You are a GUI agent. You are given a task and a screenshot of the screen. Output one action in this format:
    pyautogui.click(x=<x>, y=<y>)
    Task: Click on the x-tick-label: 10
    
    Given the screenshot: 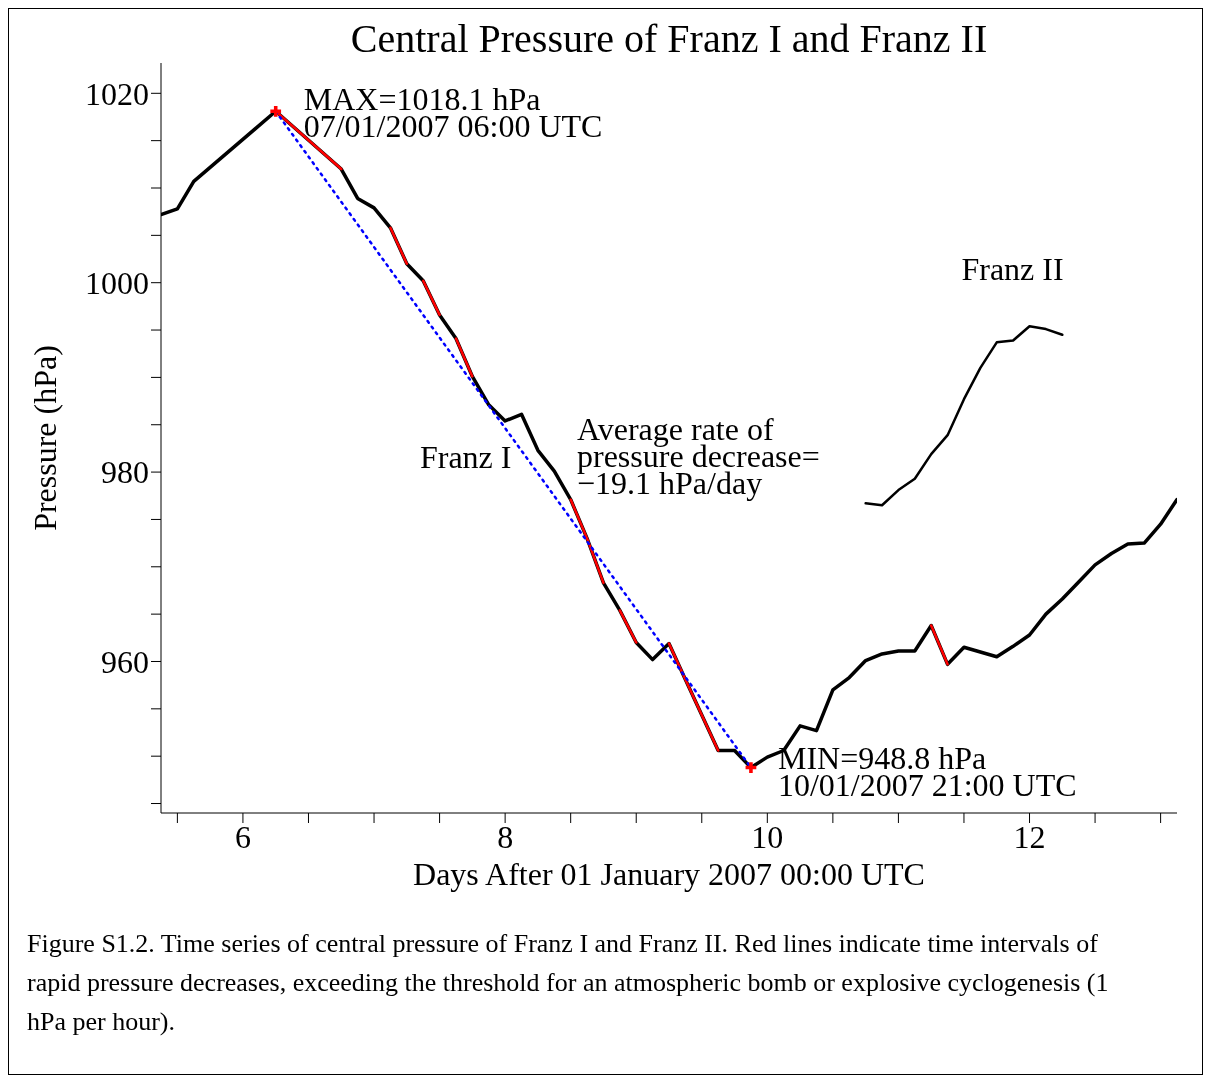 What is the action you would take?
    pyautogui.click(x=767, y=836)
    